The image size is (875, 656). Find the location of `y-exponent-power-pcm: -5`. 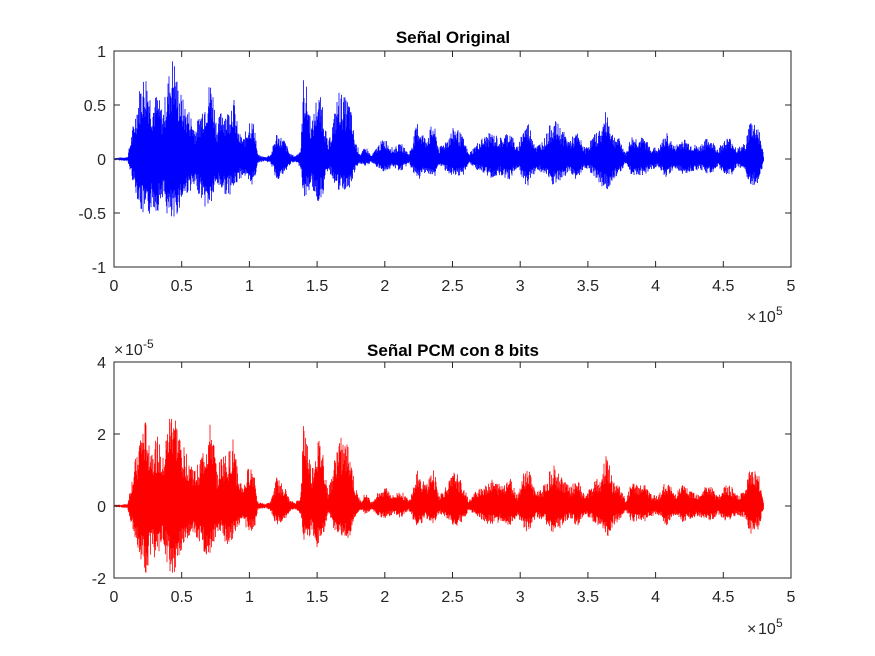

y-exponent-power-pcm: -5 is located at coordinates (148, 344).